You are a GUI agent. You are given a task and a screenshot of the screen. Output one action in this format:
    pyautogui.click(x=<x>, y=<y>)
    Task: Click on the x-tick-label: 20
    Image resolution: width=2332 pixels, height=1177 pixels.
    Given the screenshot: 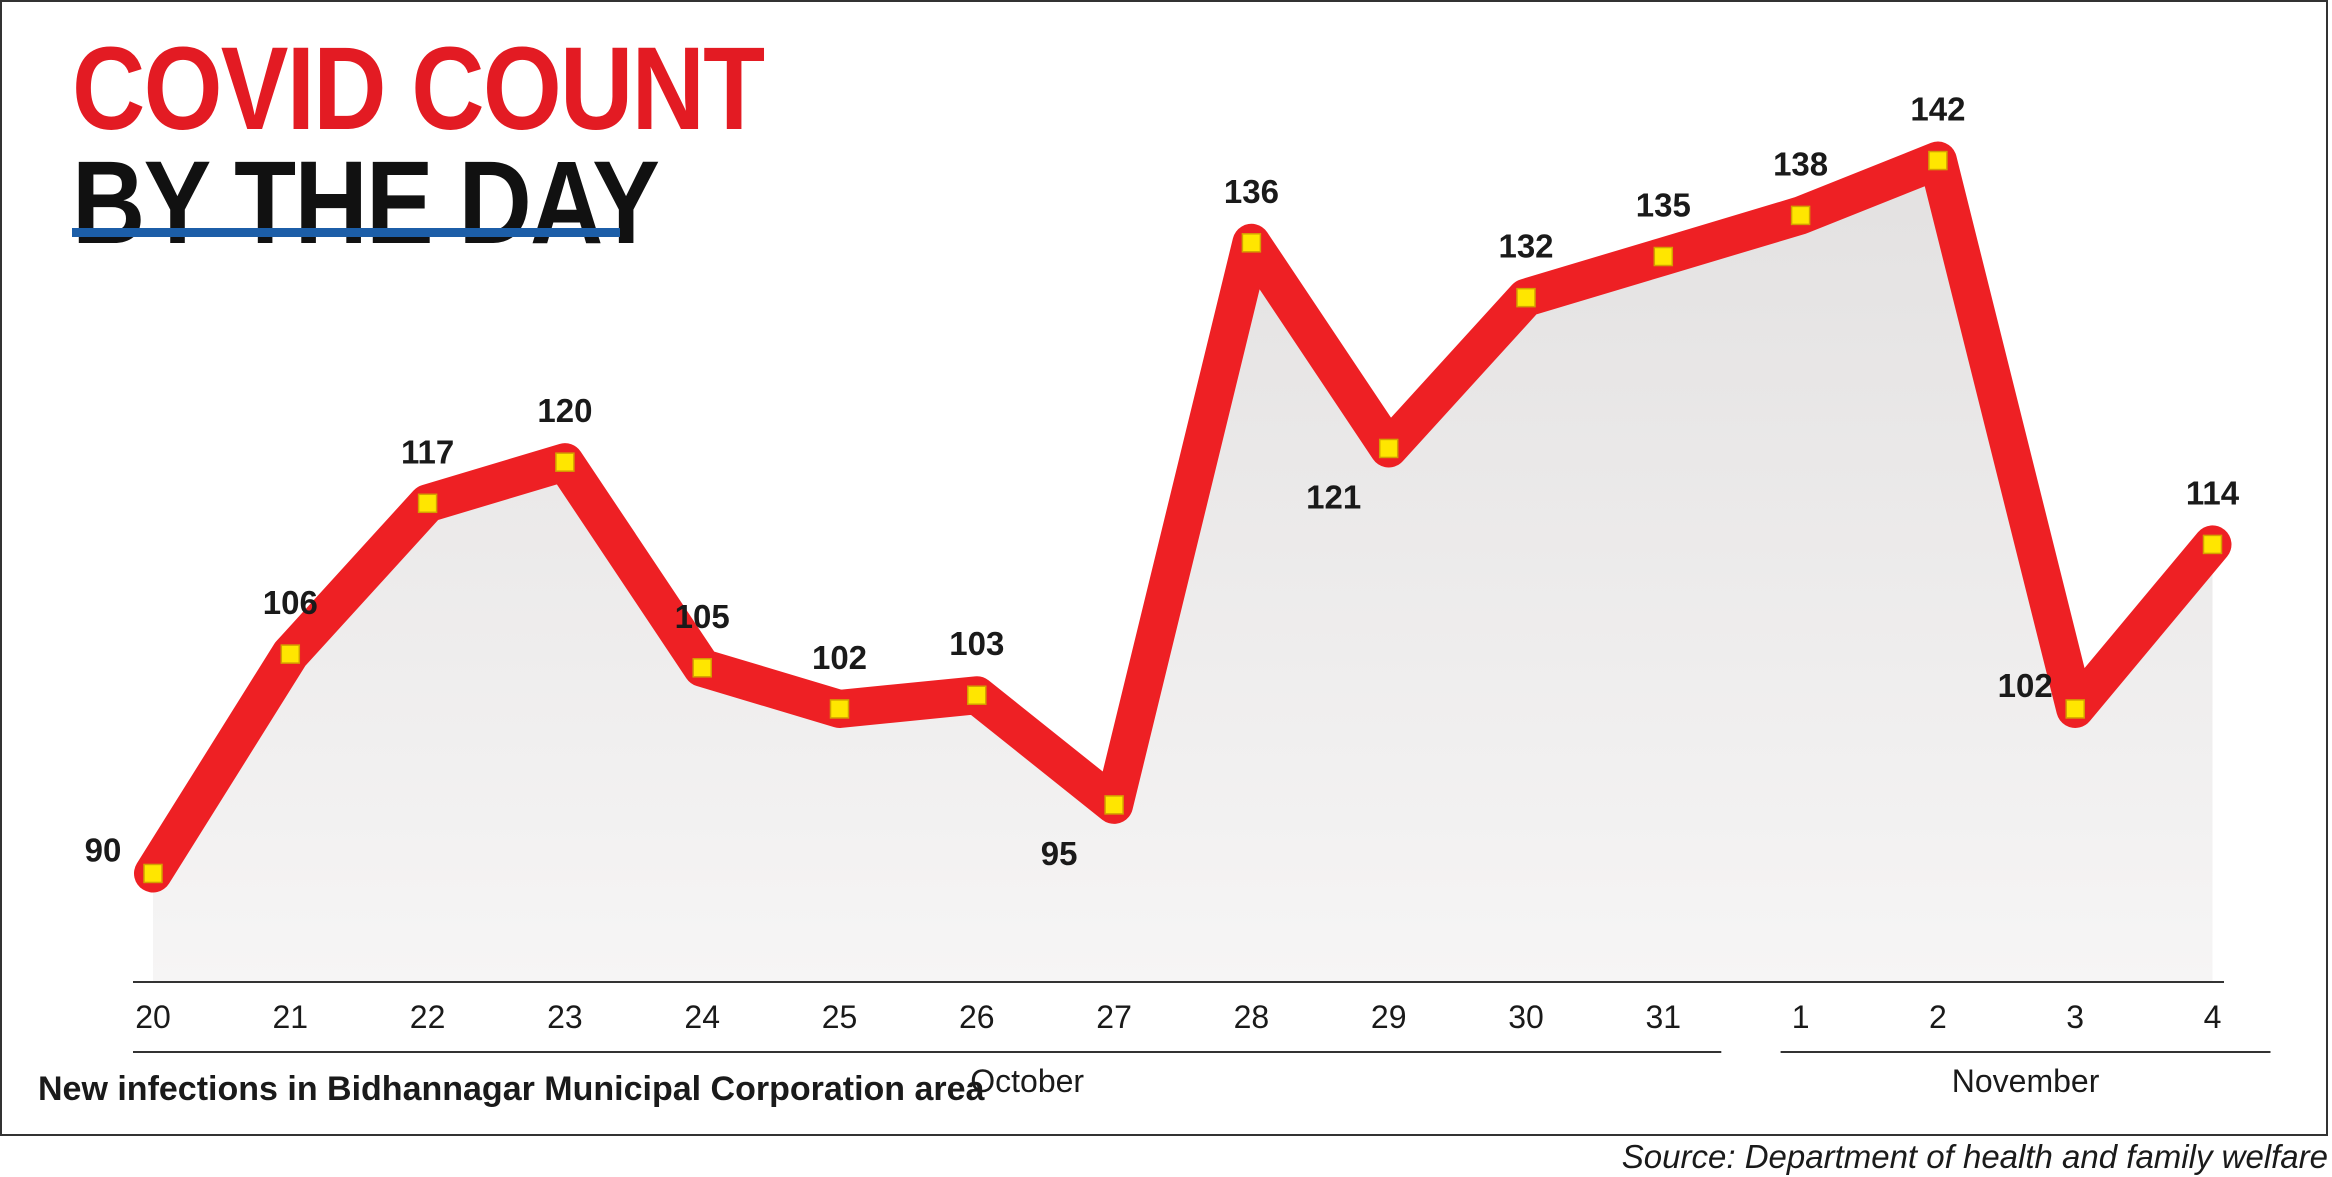 What is the action you would take?
    pyautogui.click(x=153, y=1017)
    